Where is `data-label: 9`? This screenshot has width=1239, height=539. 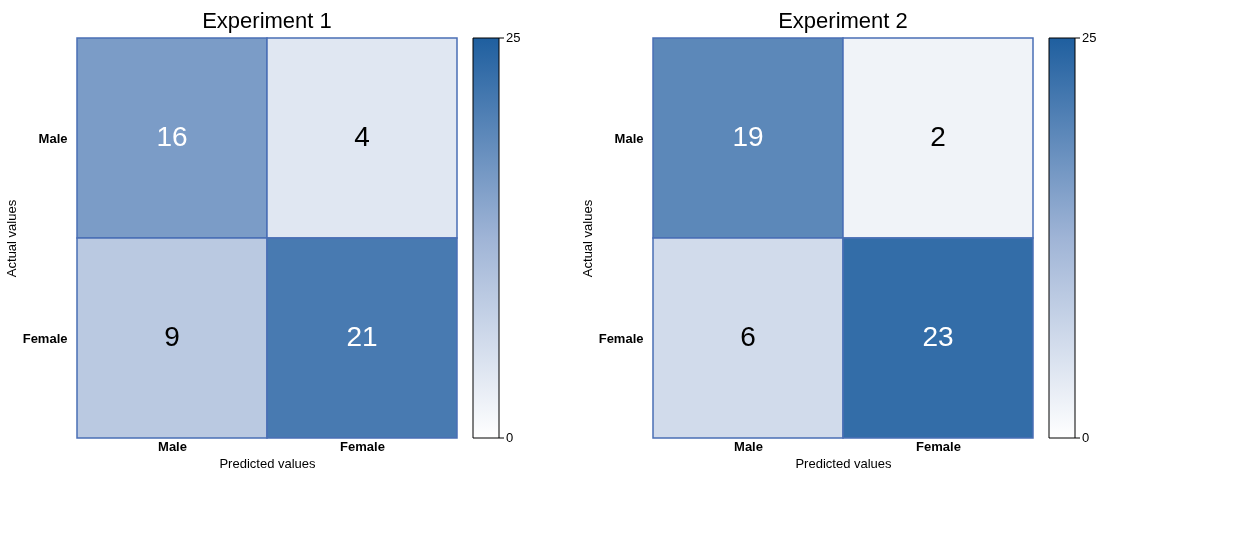 data-label: 9 is located at coordinates (172, 336).